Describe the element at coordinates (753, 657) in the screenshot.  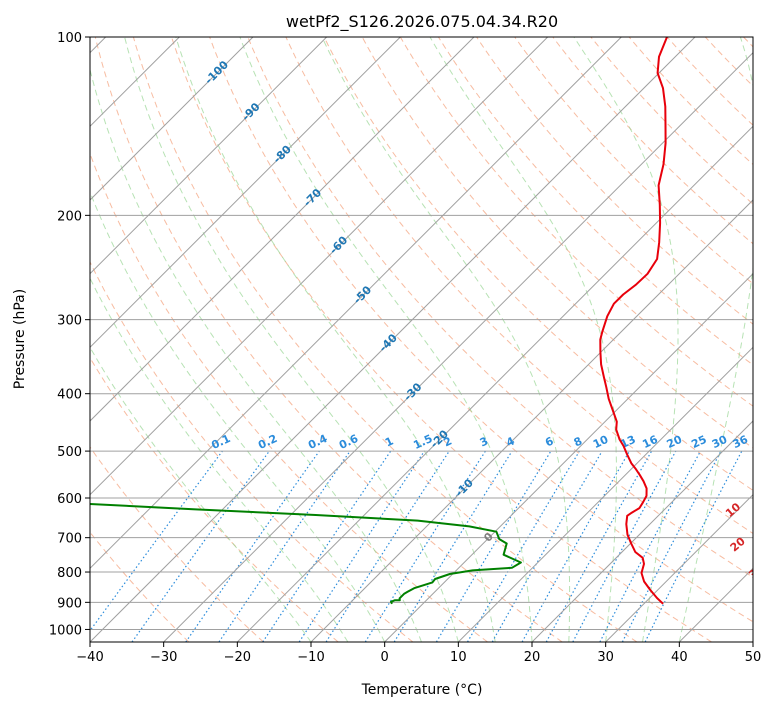
I see `x-tick-label: 50` at that location.